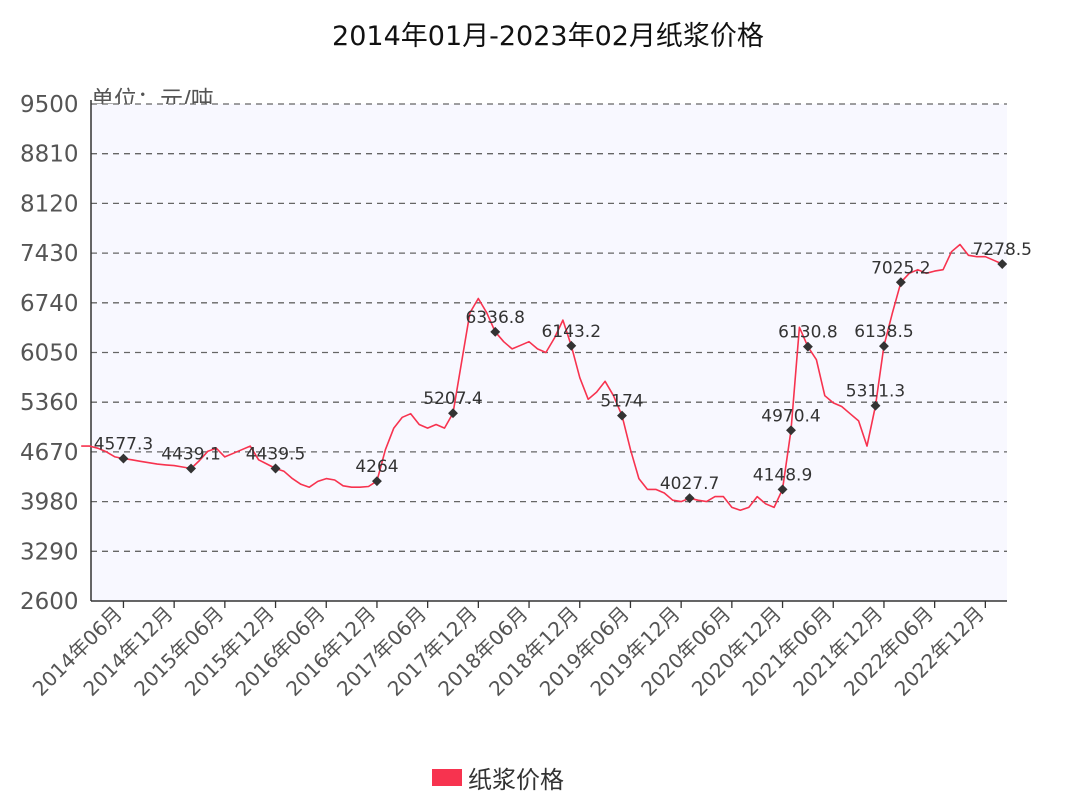  Describe the element at coordinates (49, 453) in the screenshot. I see `y-tick-label: 4670` at that location.